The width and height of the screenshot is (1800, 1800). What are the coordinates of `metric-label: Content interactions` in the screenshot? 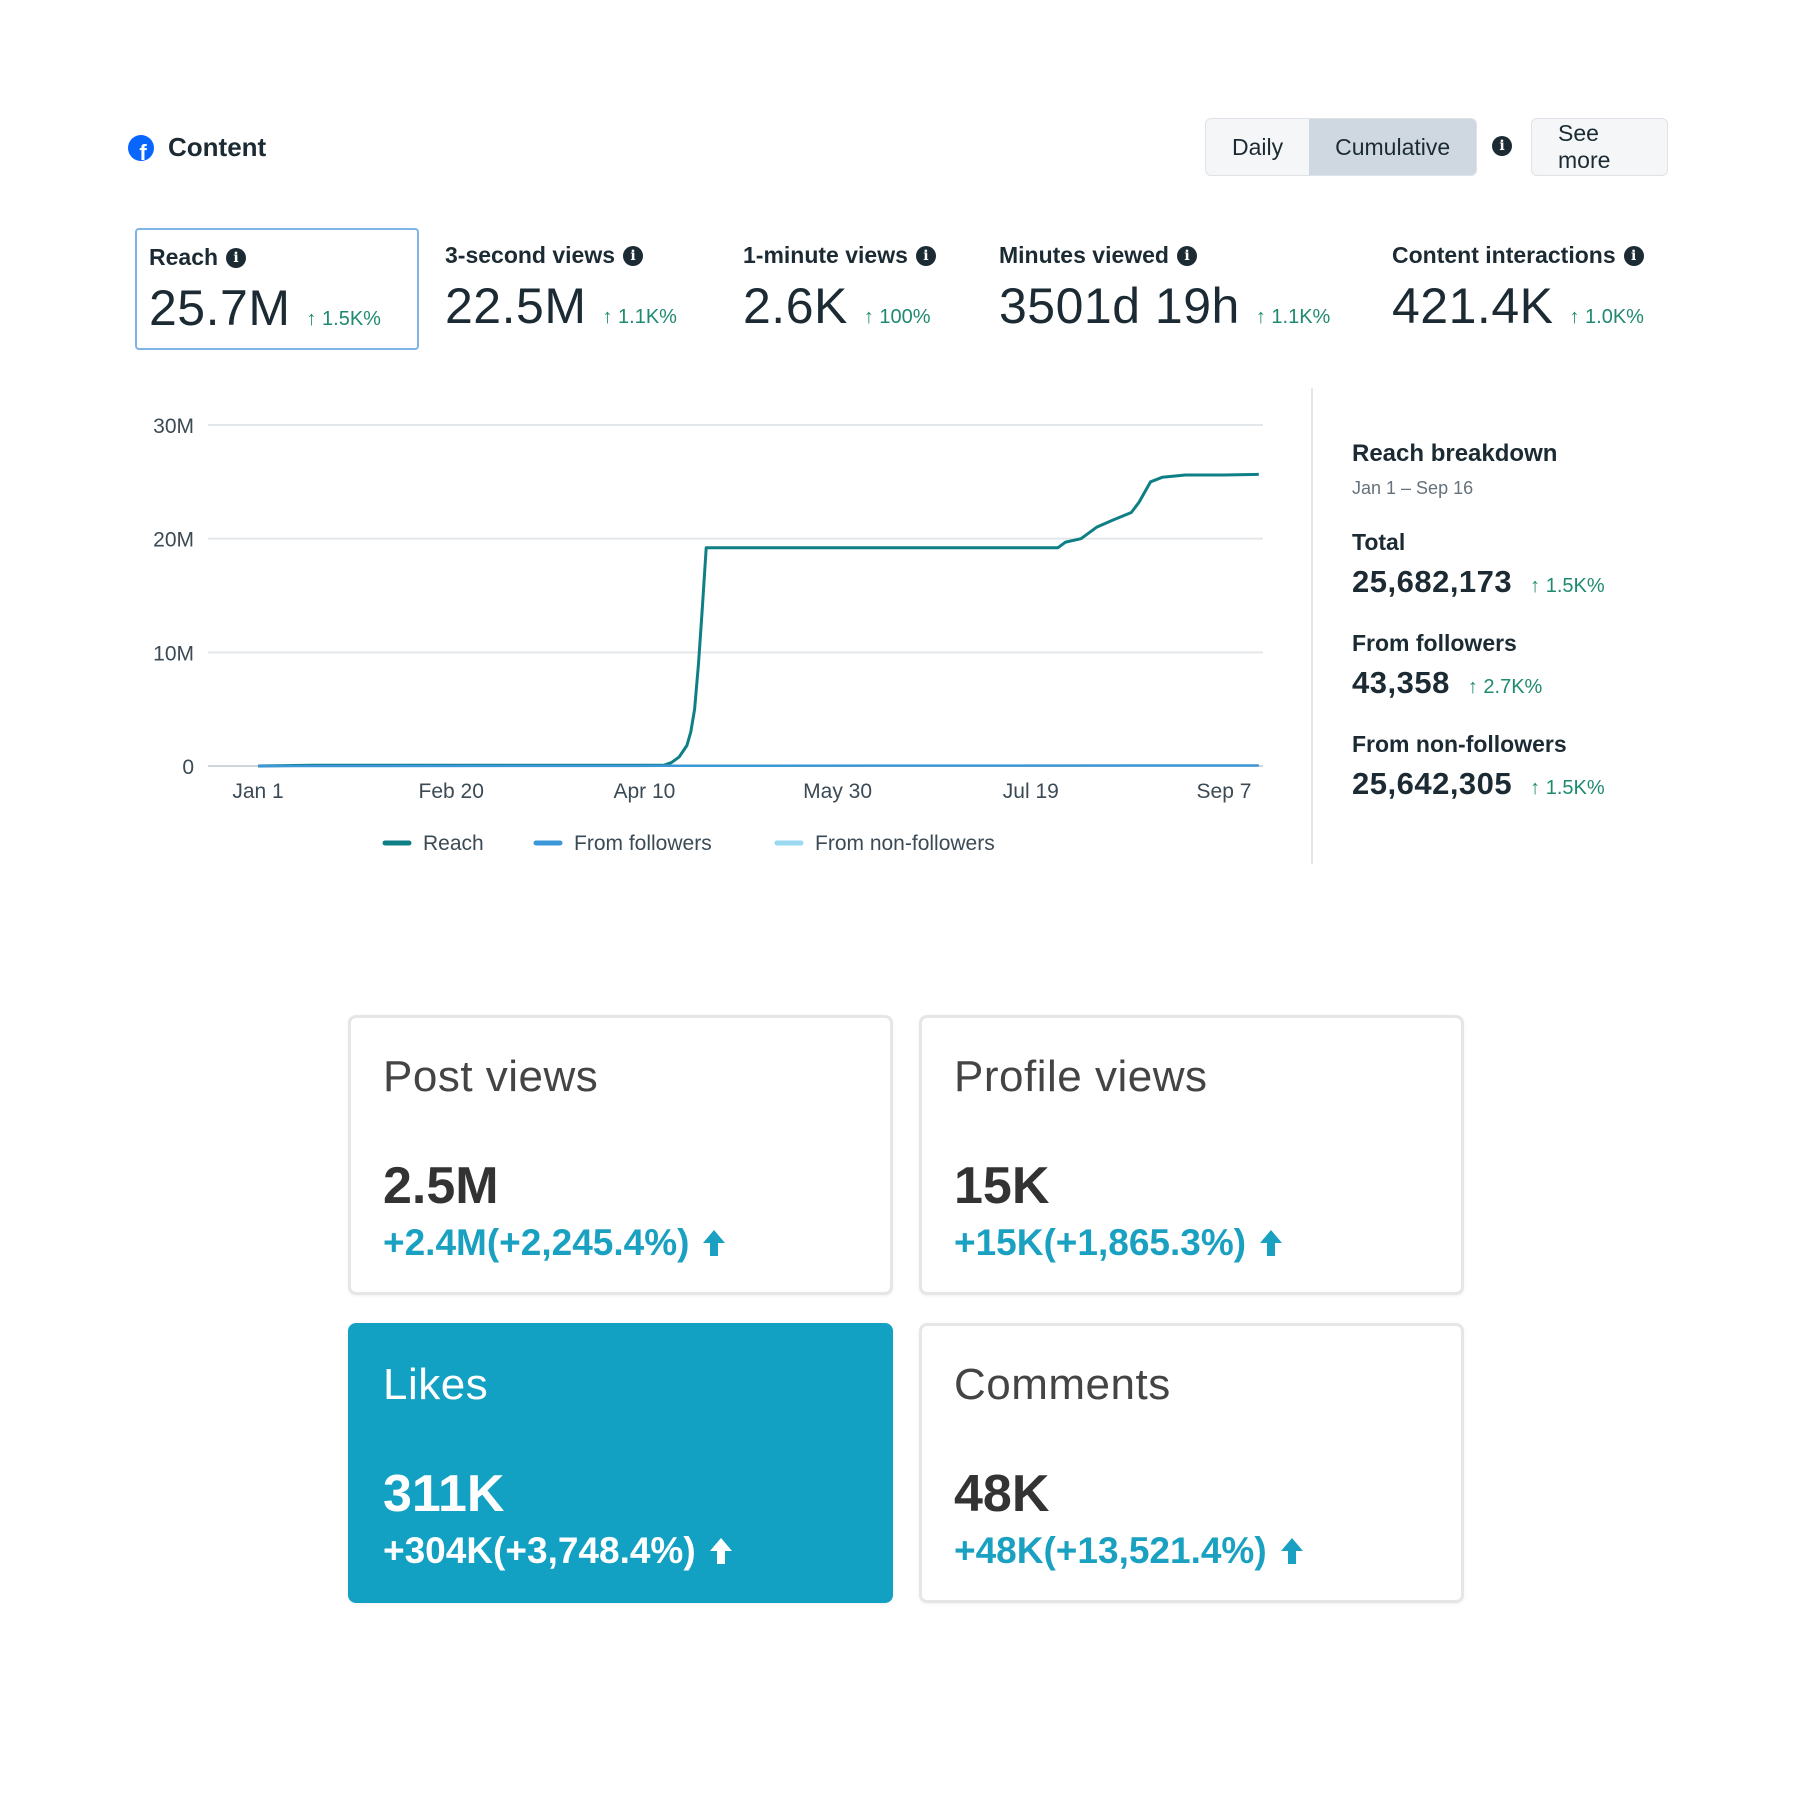 It's located at (1504, 255).